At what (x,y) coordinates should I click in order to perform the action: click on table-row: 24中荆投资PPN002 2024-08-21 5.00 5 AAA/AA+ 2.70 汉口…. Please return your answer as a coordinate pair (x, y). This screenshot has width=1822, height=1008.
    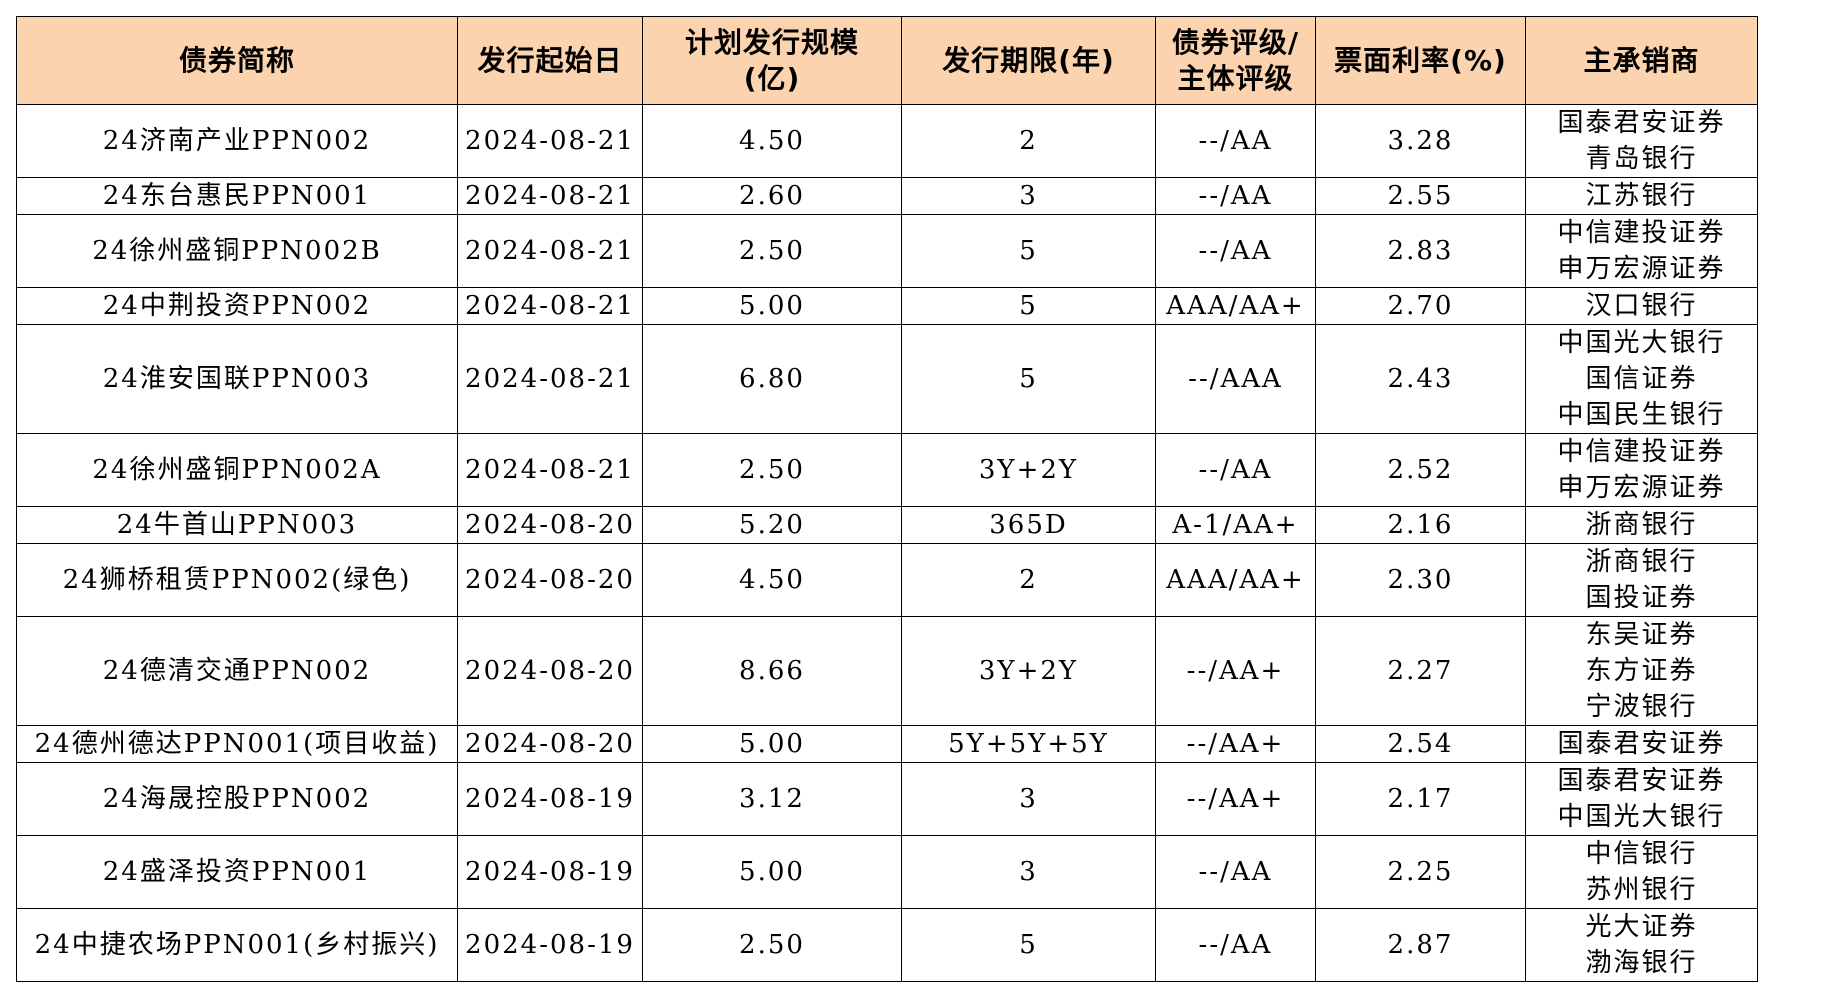
    Looking at the image, I should click on (887, 306).